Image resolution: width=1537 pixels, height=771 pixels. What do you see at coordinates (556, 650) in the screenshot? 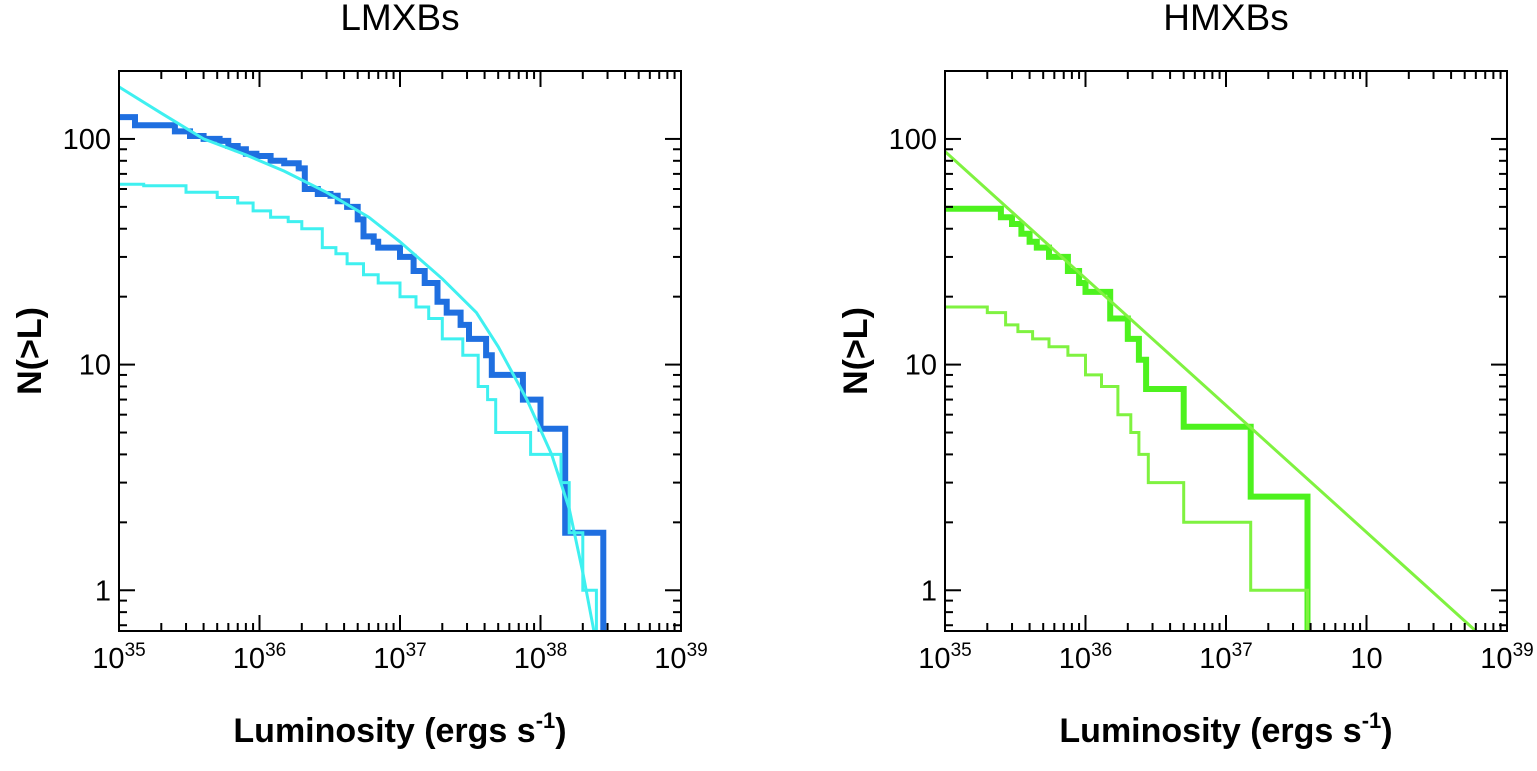
I see `x-tick-exponent: 38` at bounding box center [556, 650].